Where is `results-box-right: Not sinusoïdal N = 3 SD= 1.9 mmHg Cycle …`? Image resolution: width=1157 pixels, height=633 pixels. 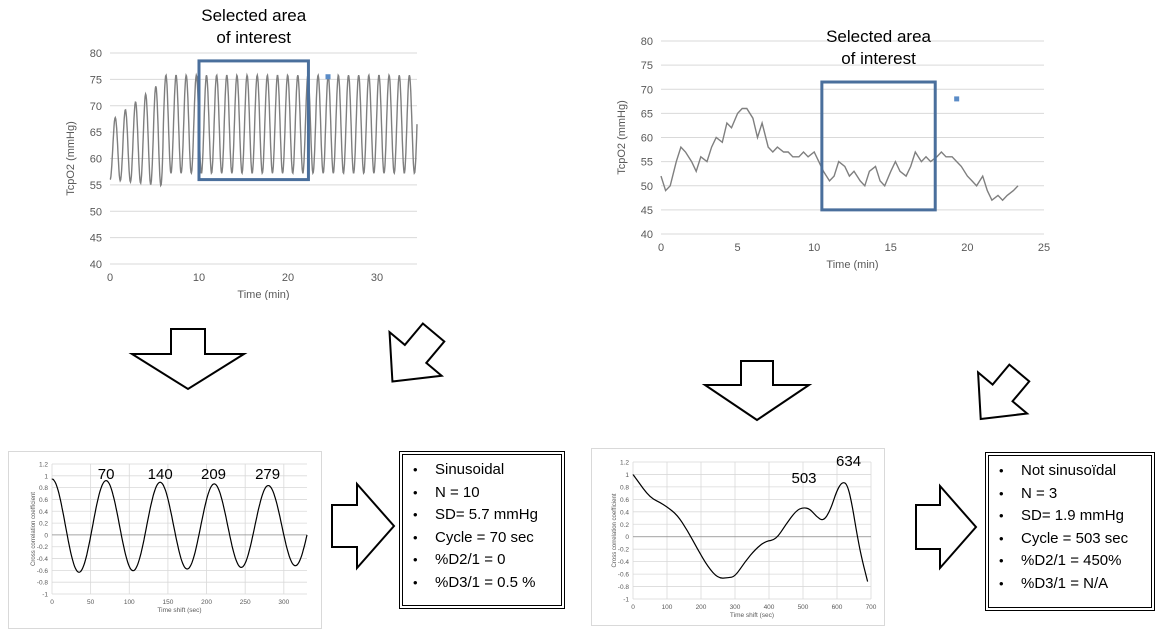
results-box-right: Not sinusoïdal N = 3 SD= 1.9 mmHg Cycle … is located at coordinates (1070, 531).